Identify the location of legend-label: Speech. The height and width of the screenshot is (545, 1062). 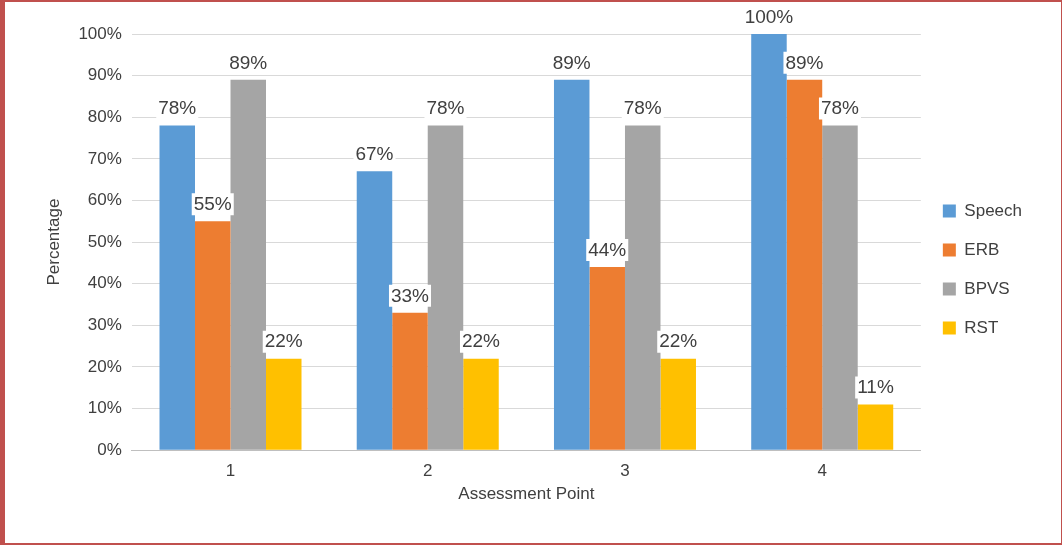
(993, 210).